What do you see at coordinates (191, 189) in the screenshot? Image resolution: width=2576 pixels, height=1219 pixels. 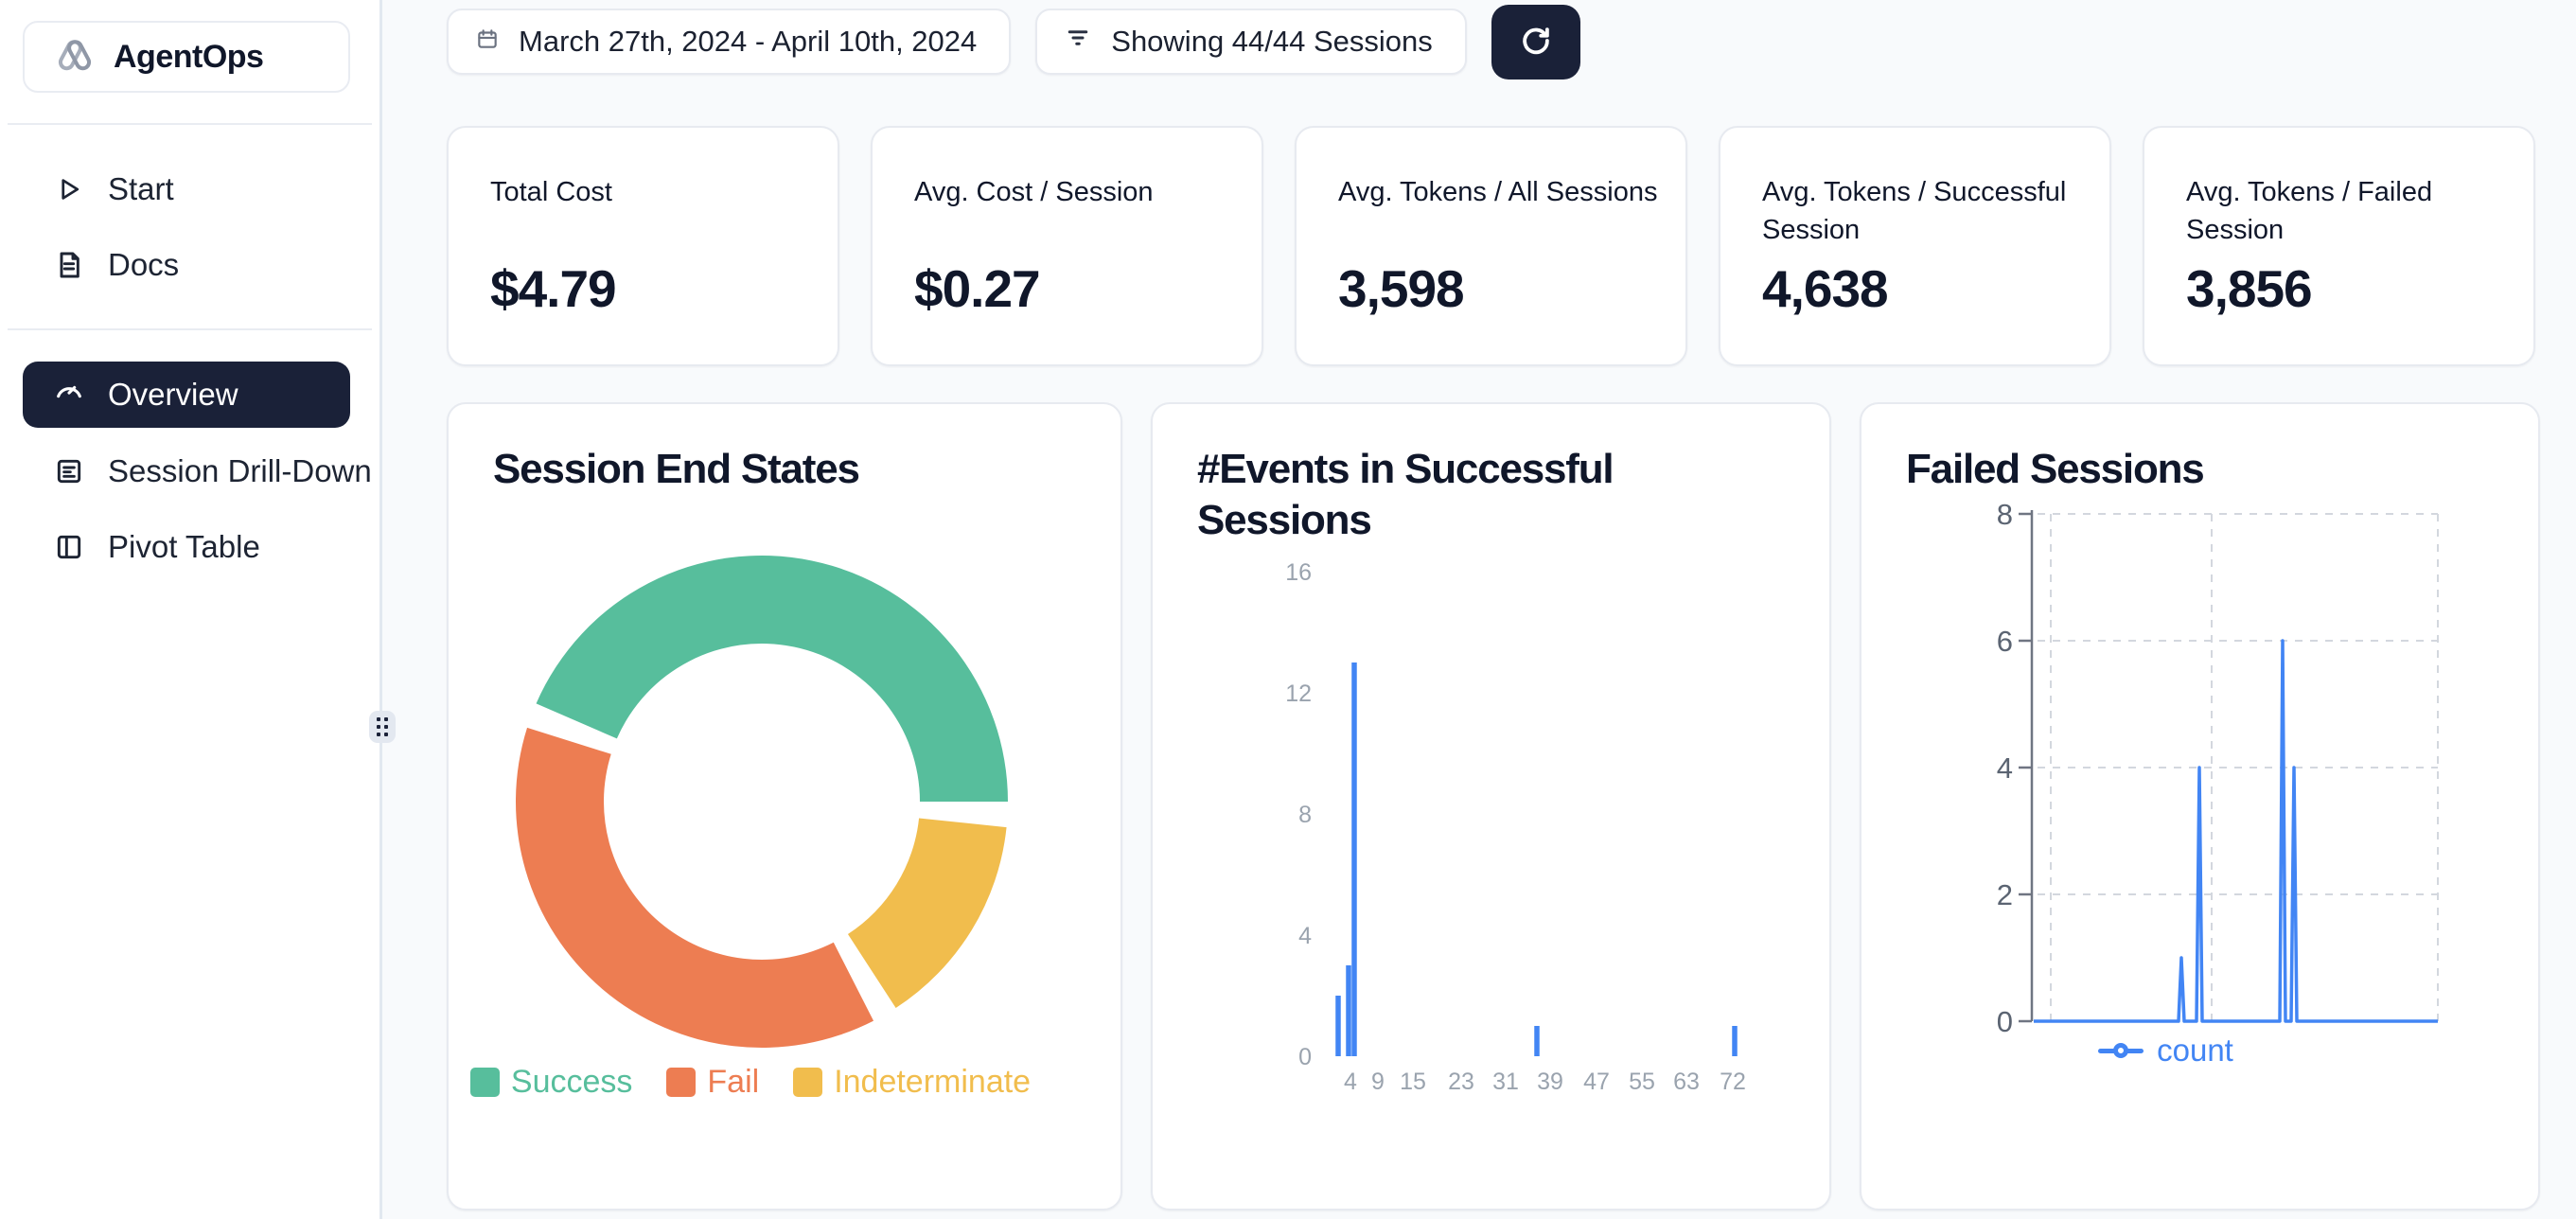 I see `sidebar-item-start: Start` at bounding box center [191, 189].